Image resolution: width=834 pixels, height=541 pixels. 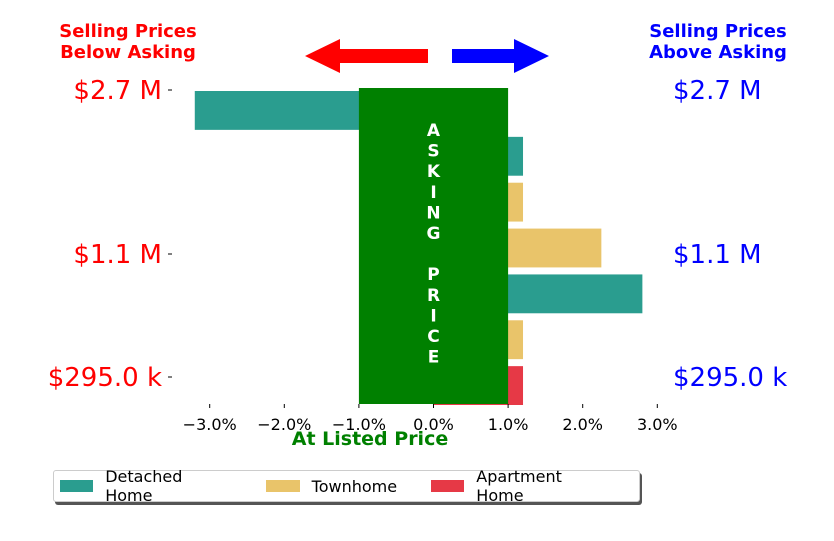 I want to click on legend: Detached Home Townhome Apartment Home, so click(x=346, y=486).